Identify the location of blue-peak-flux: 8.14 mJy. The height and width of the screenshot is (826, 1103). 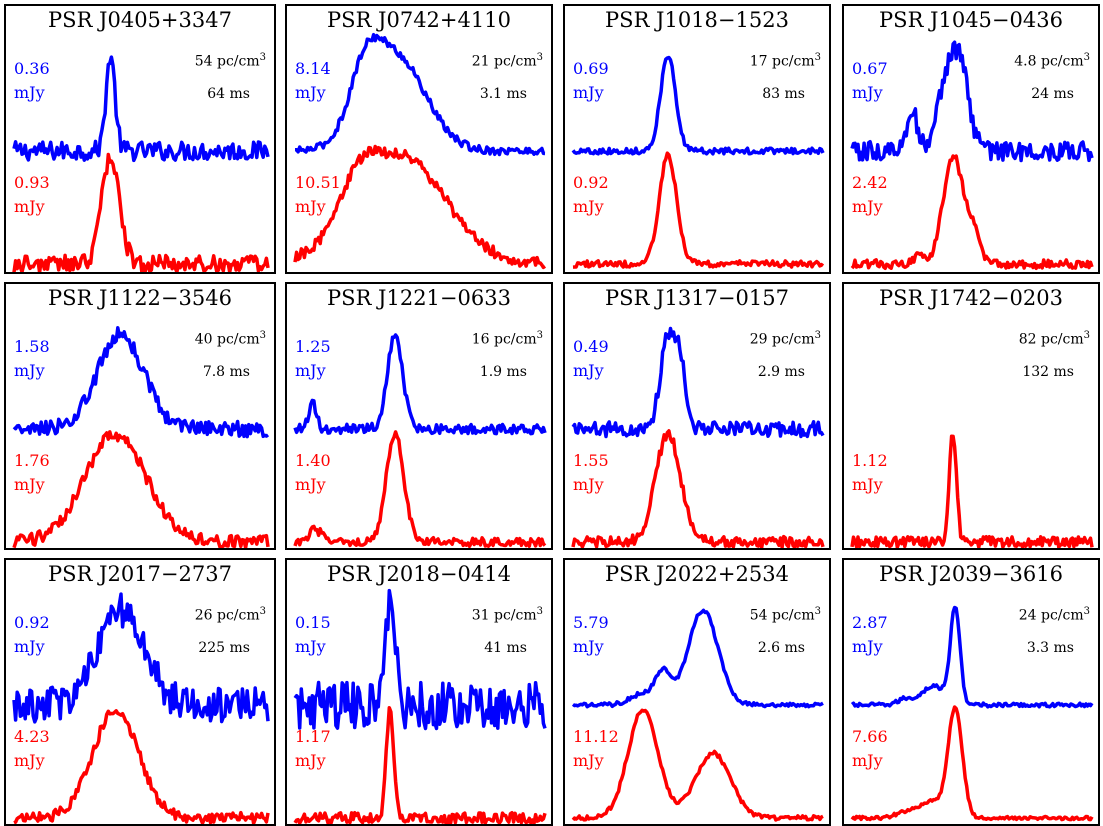
(313, 80).